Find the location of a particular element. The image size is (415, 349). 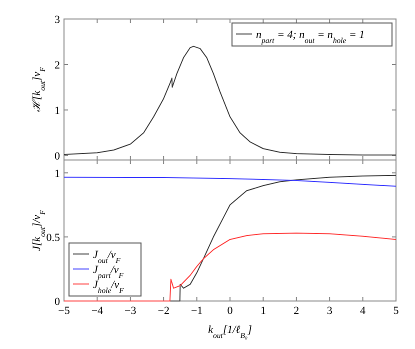

x-tick-label: 1 is located at coordinates (263, 311).